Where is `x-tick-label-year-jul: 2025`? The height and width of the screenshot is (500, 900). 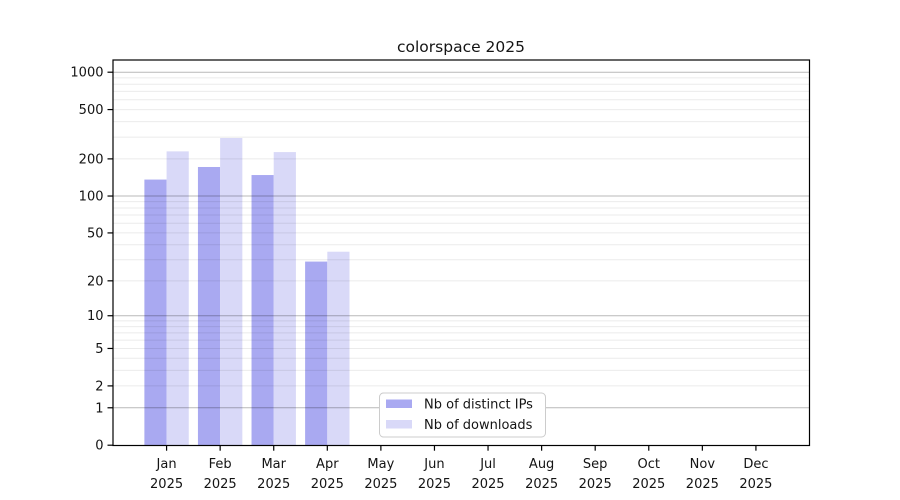
x-tick-label-year-jul: 2025 is located at coordinates (487, 484).